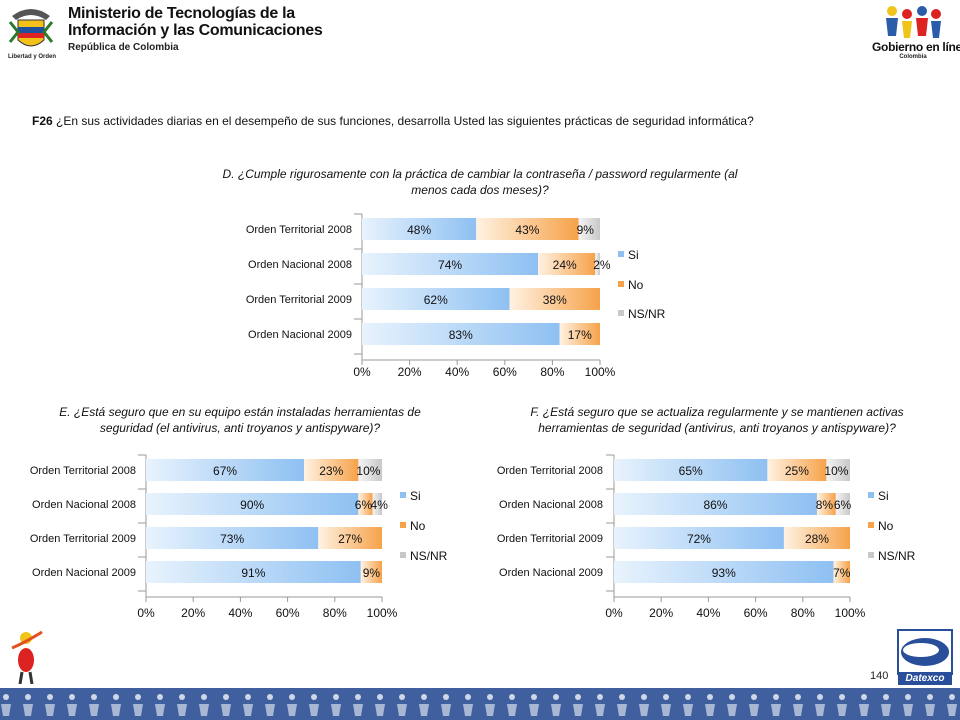  What do you see at coordinates (429, 556) in the screenshot?
I see `legend-label: NS/NR` at bounding box center [429, 556].